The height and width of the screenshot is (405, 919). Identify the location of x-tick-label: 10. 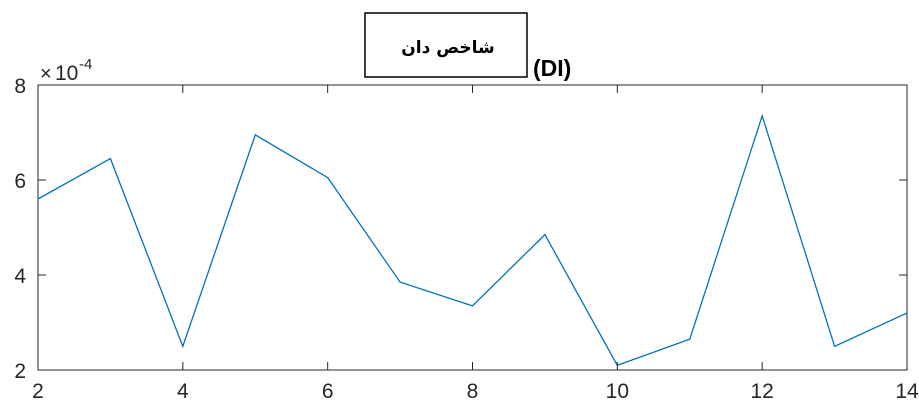
(617, 391).